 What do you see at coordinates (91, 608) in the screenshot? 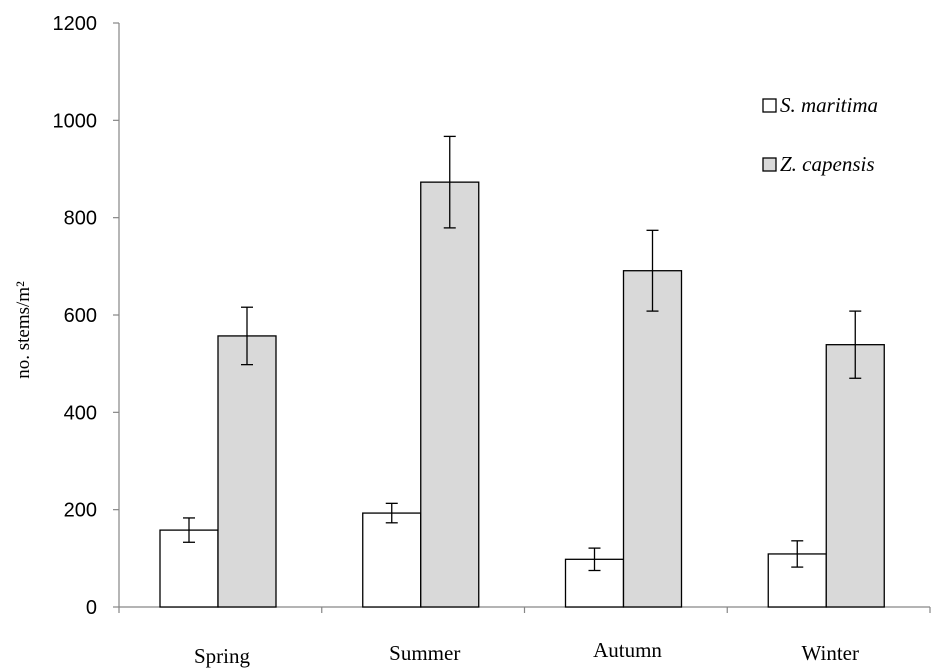
I see `y-tick-label: 0` at bounding box center [91, 608].